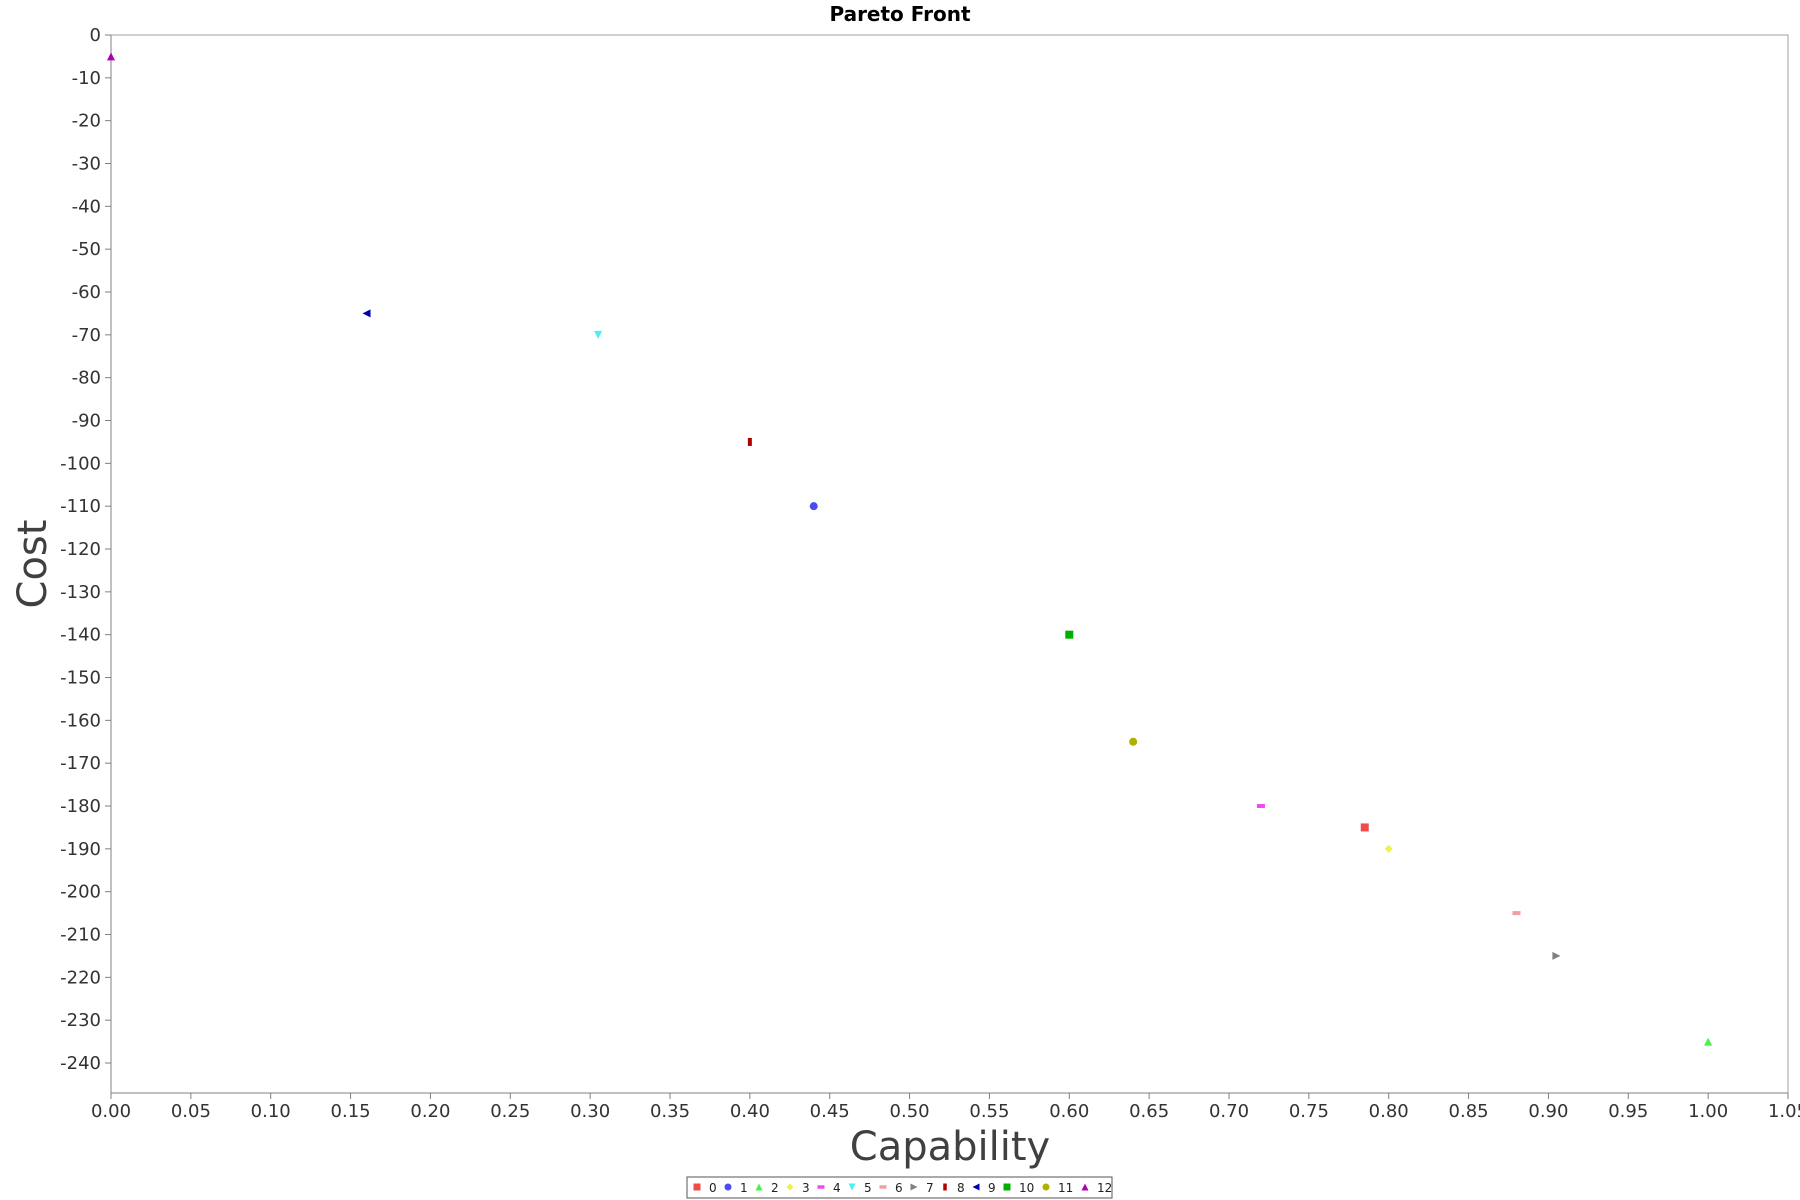  I want to click on y-tick-label: -180, so click(80, 806).